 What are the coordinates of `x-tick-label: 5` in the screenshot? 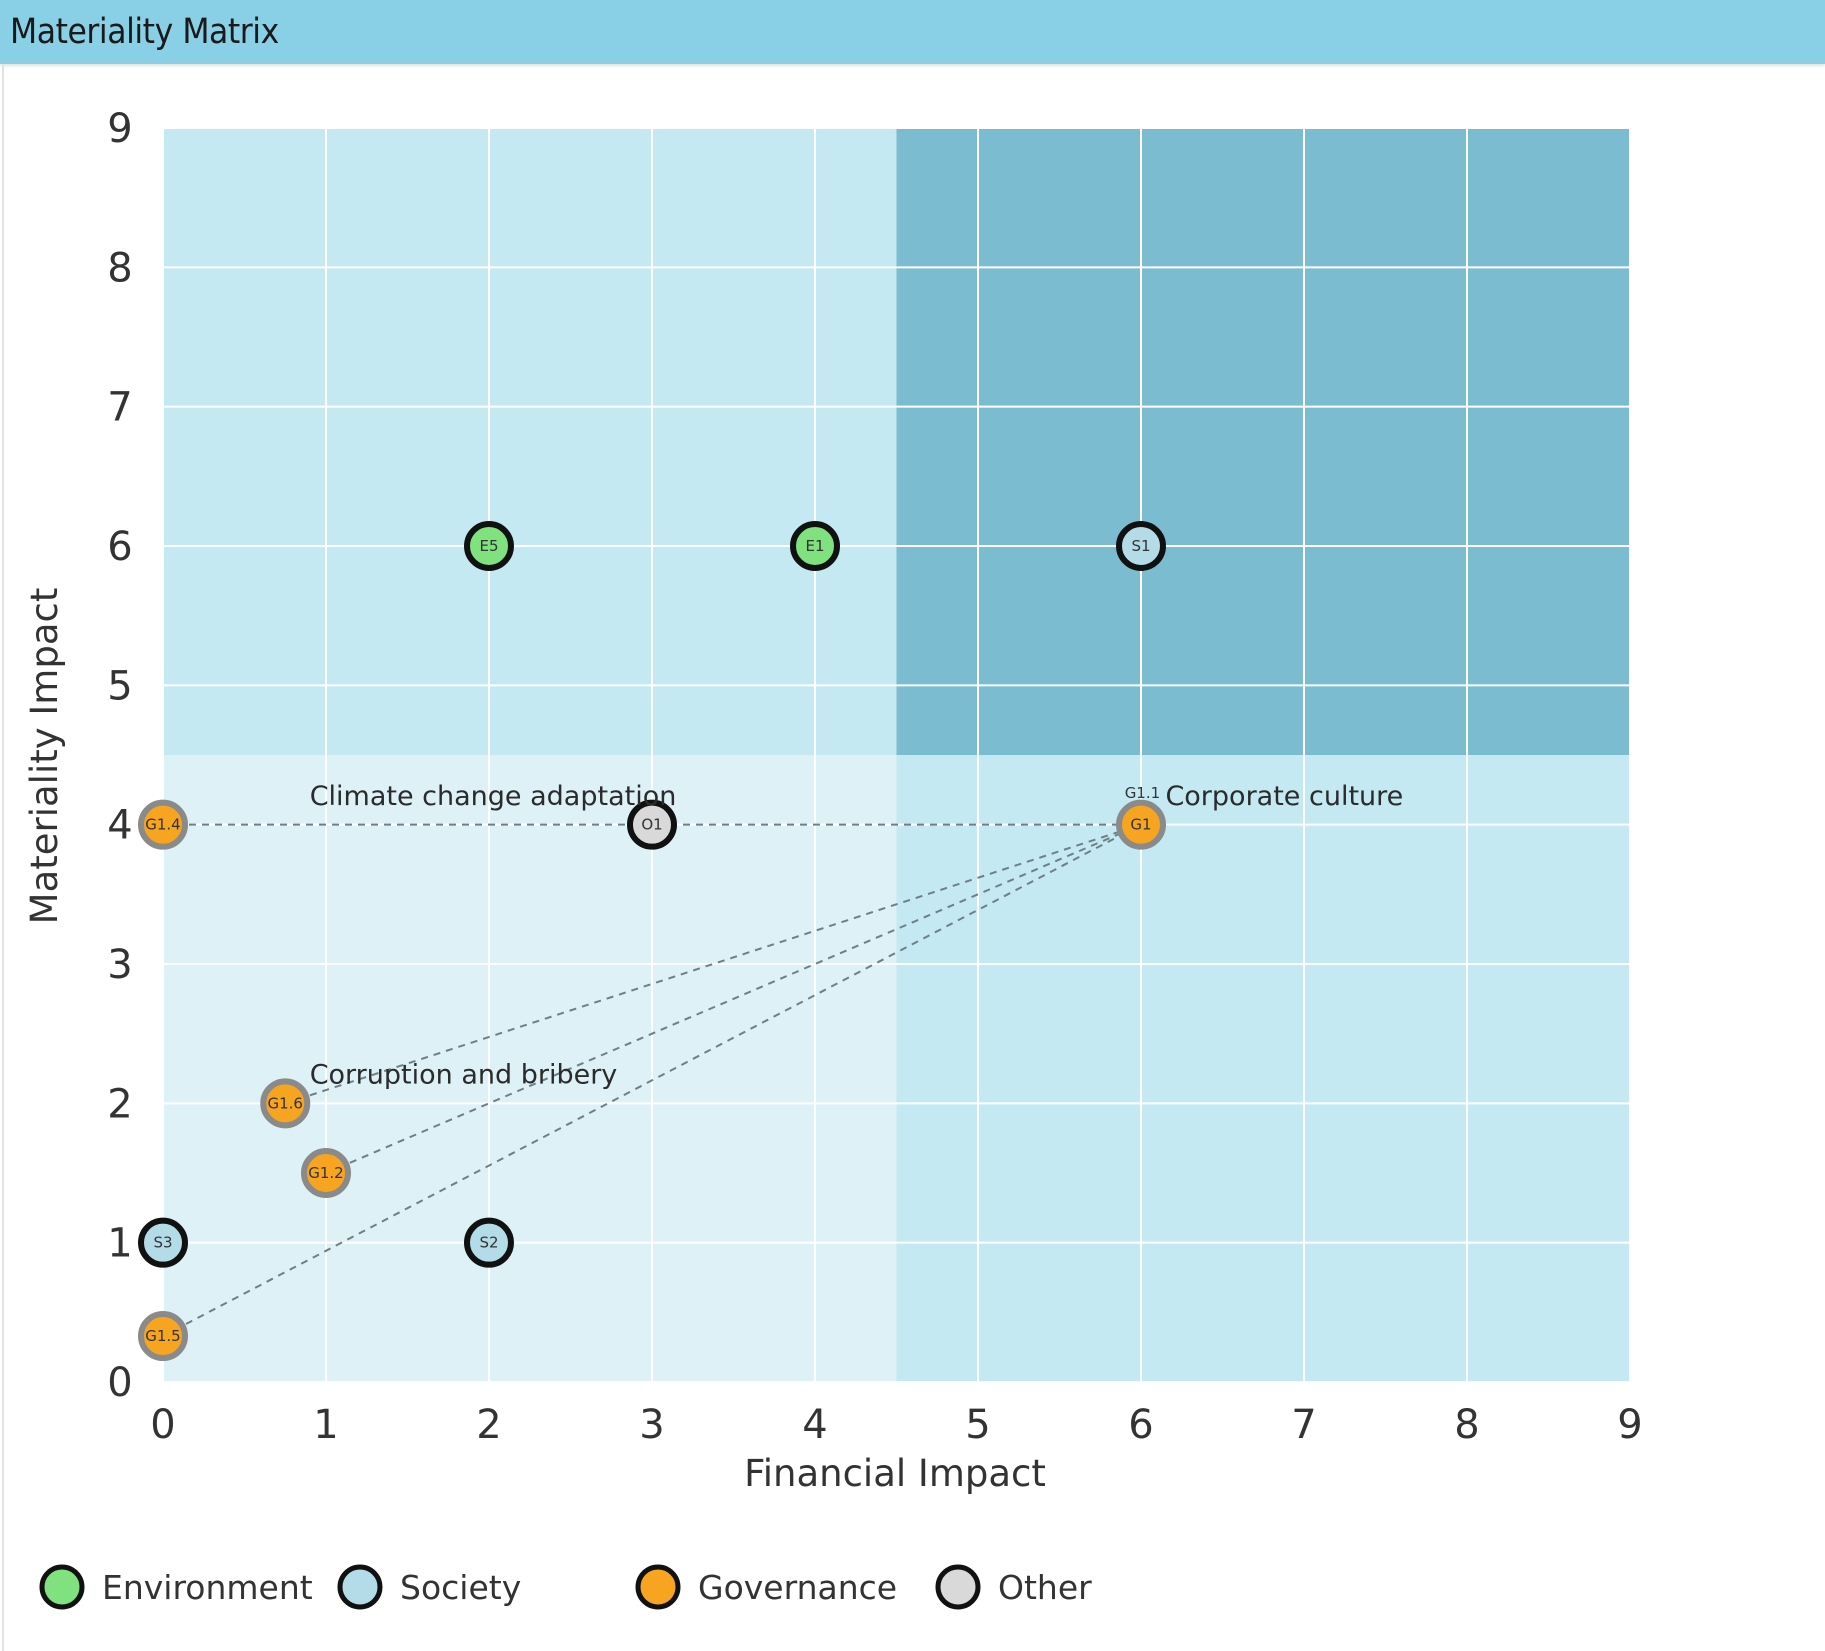 It's located at (977, 1425).